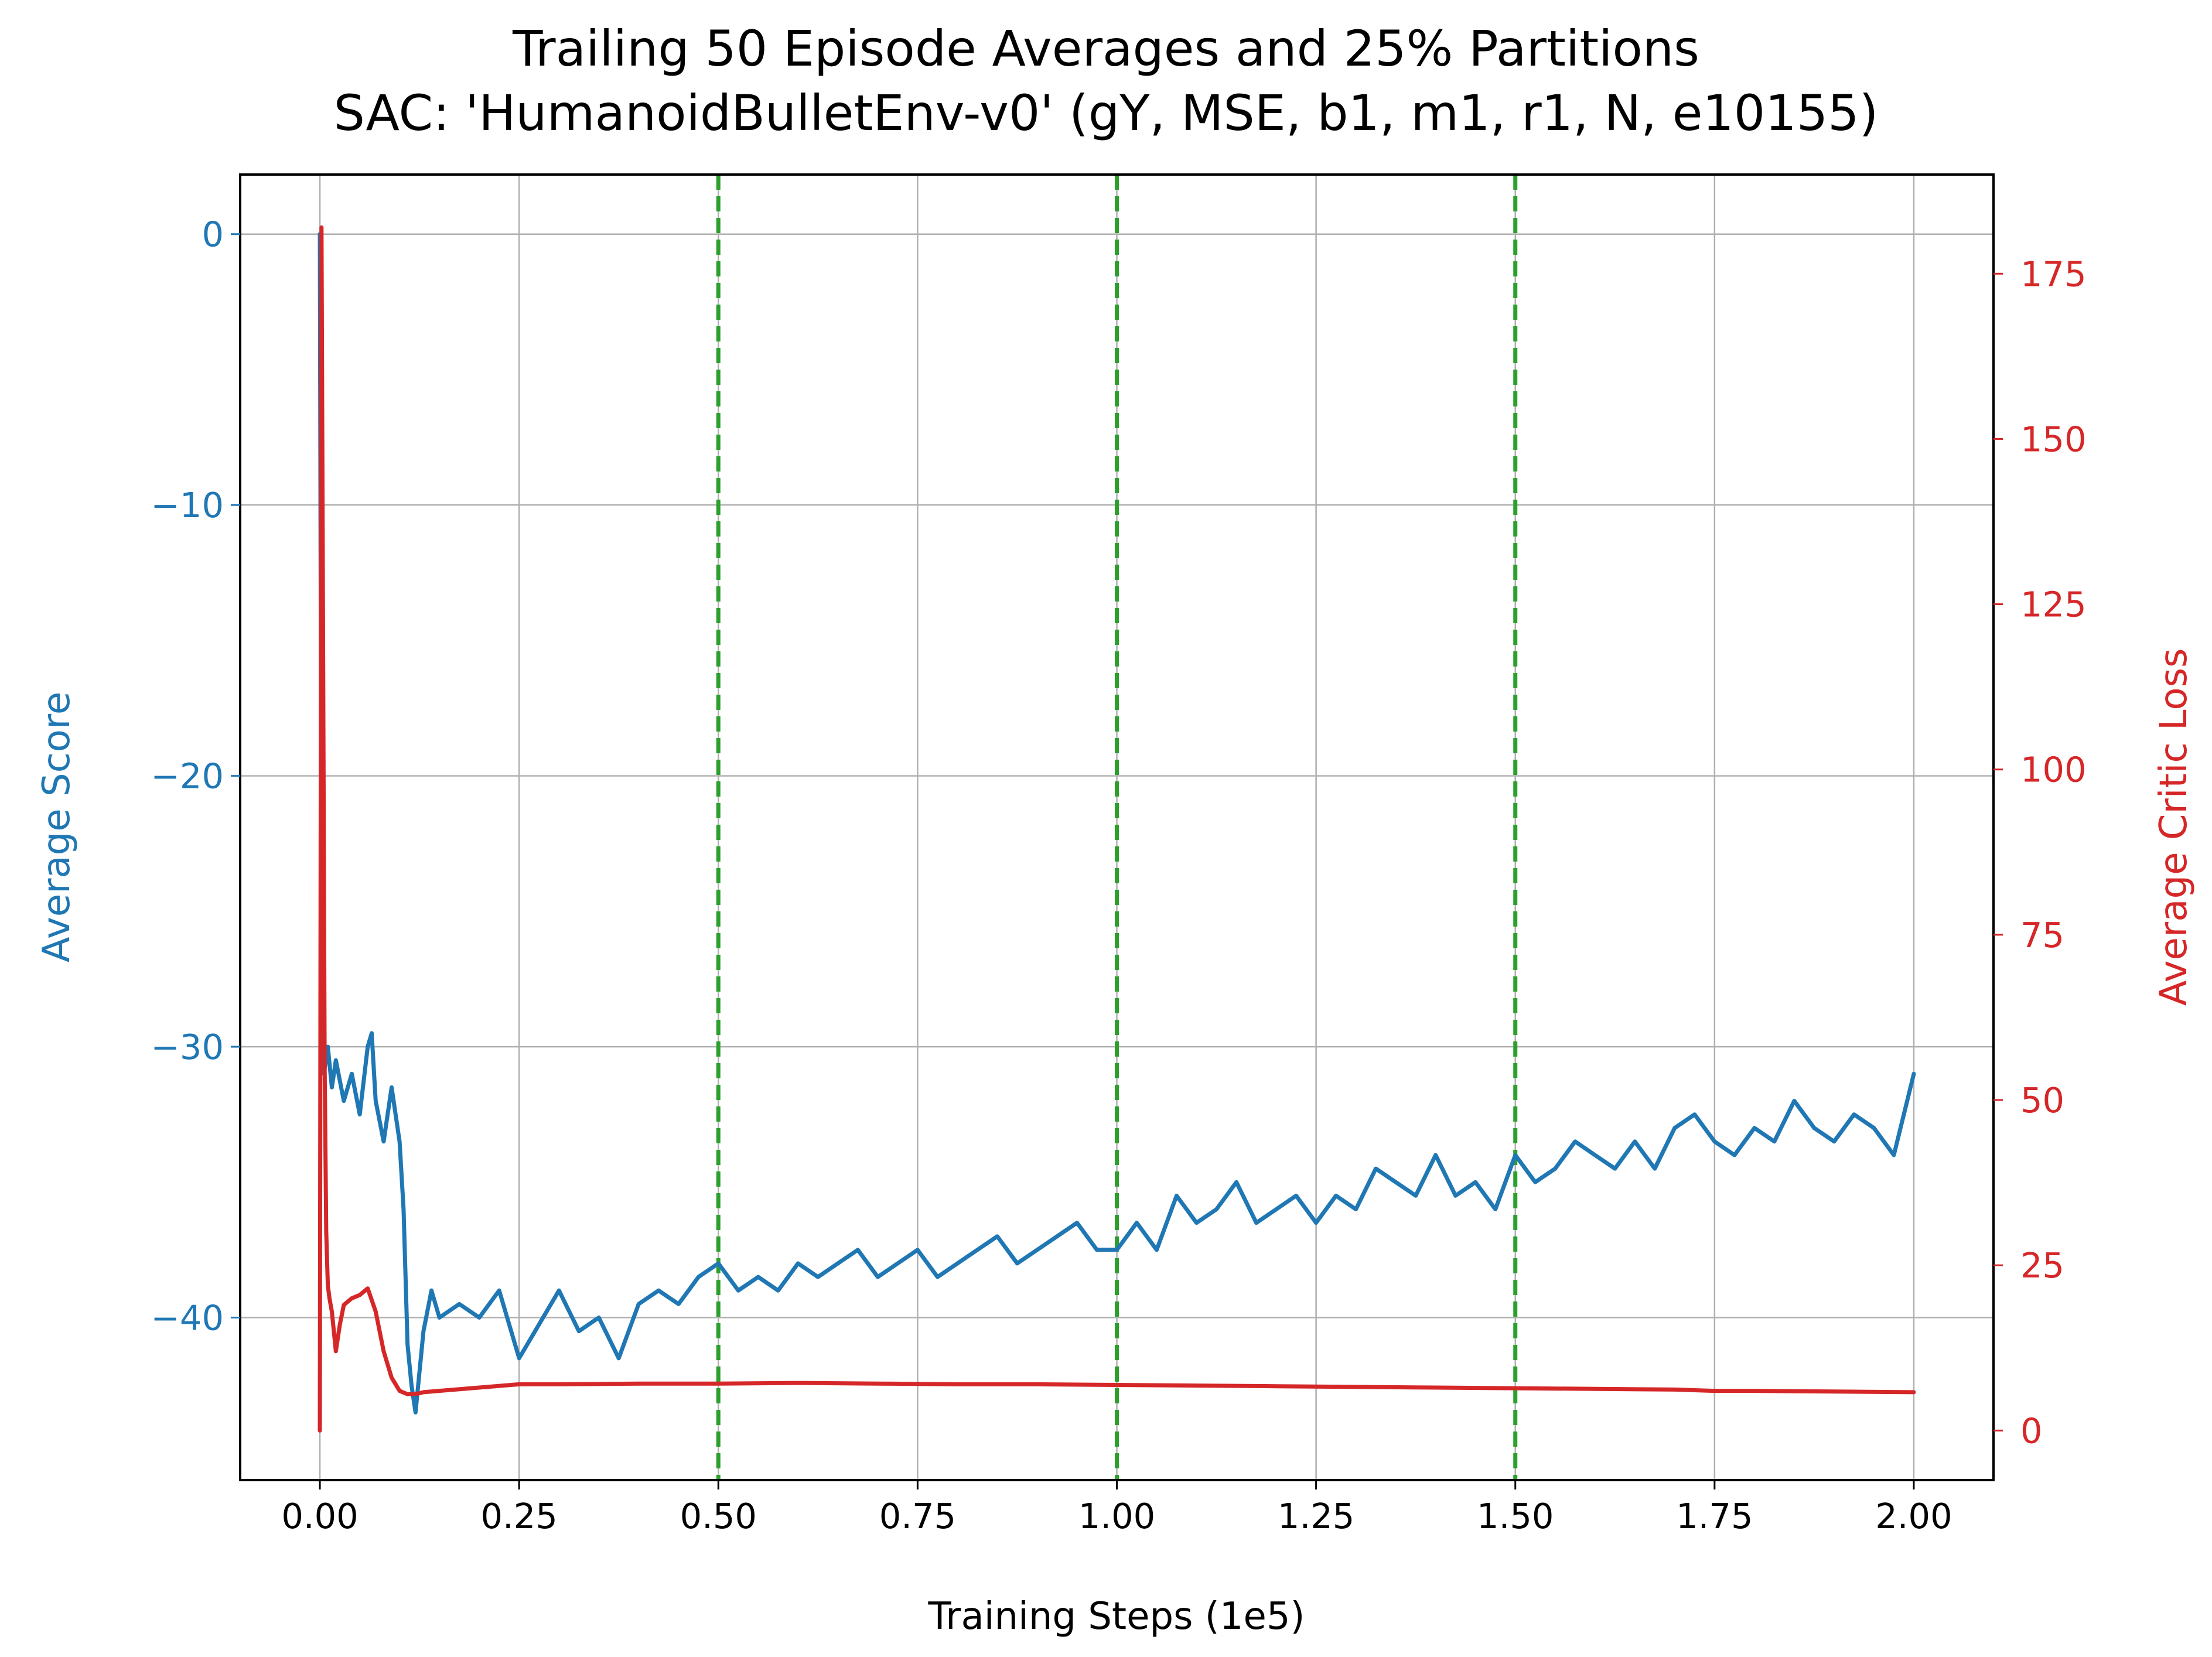 The image size is (2212, 1657). I want to click on x-axis-label: Training Steps (1e5), so click(1116, 1616).